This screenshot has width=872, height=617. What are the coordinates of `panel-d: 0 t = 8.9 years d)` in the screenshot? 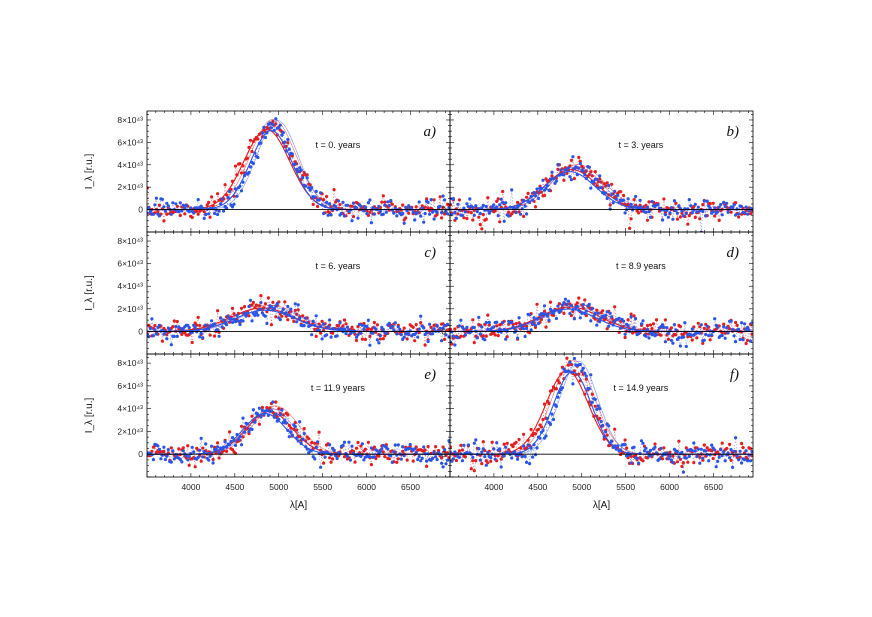 It's located at (597, 293).